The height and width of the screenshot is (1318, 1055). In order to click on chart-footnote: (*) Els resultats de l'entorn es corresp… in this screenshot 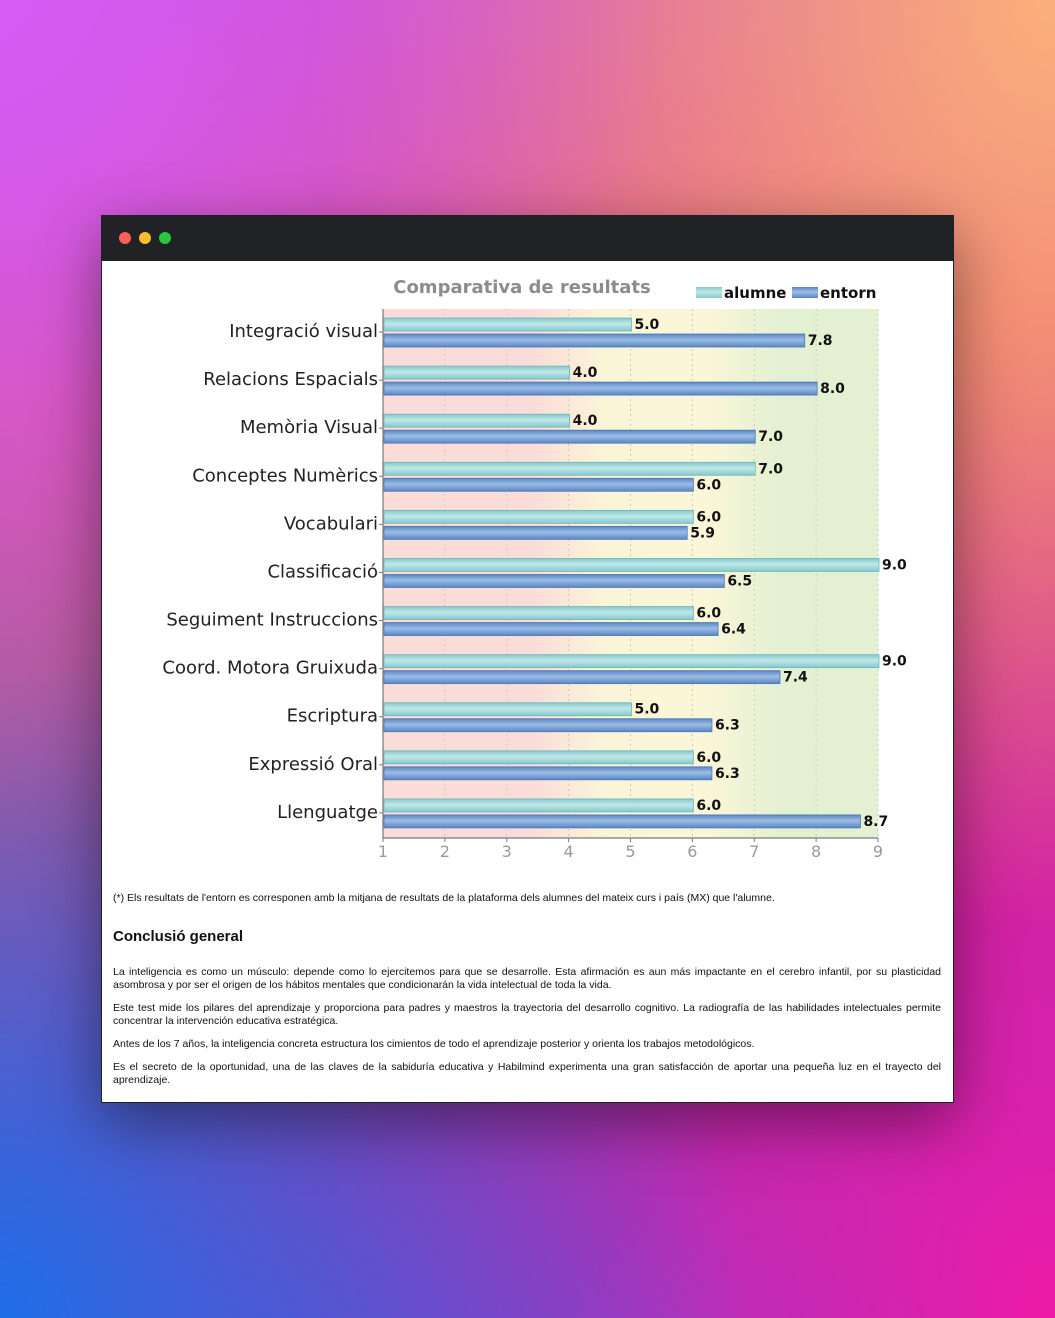, I will do `click(444, 898)`.